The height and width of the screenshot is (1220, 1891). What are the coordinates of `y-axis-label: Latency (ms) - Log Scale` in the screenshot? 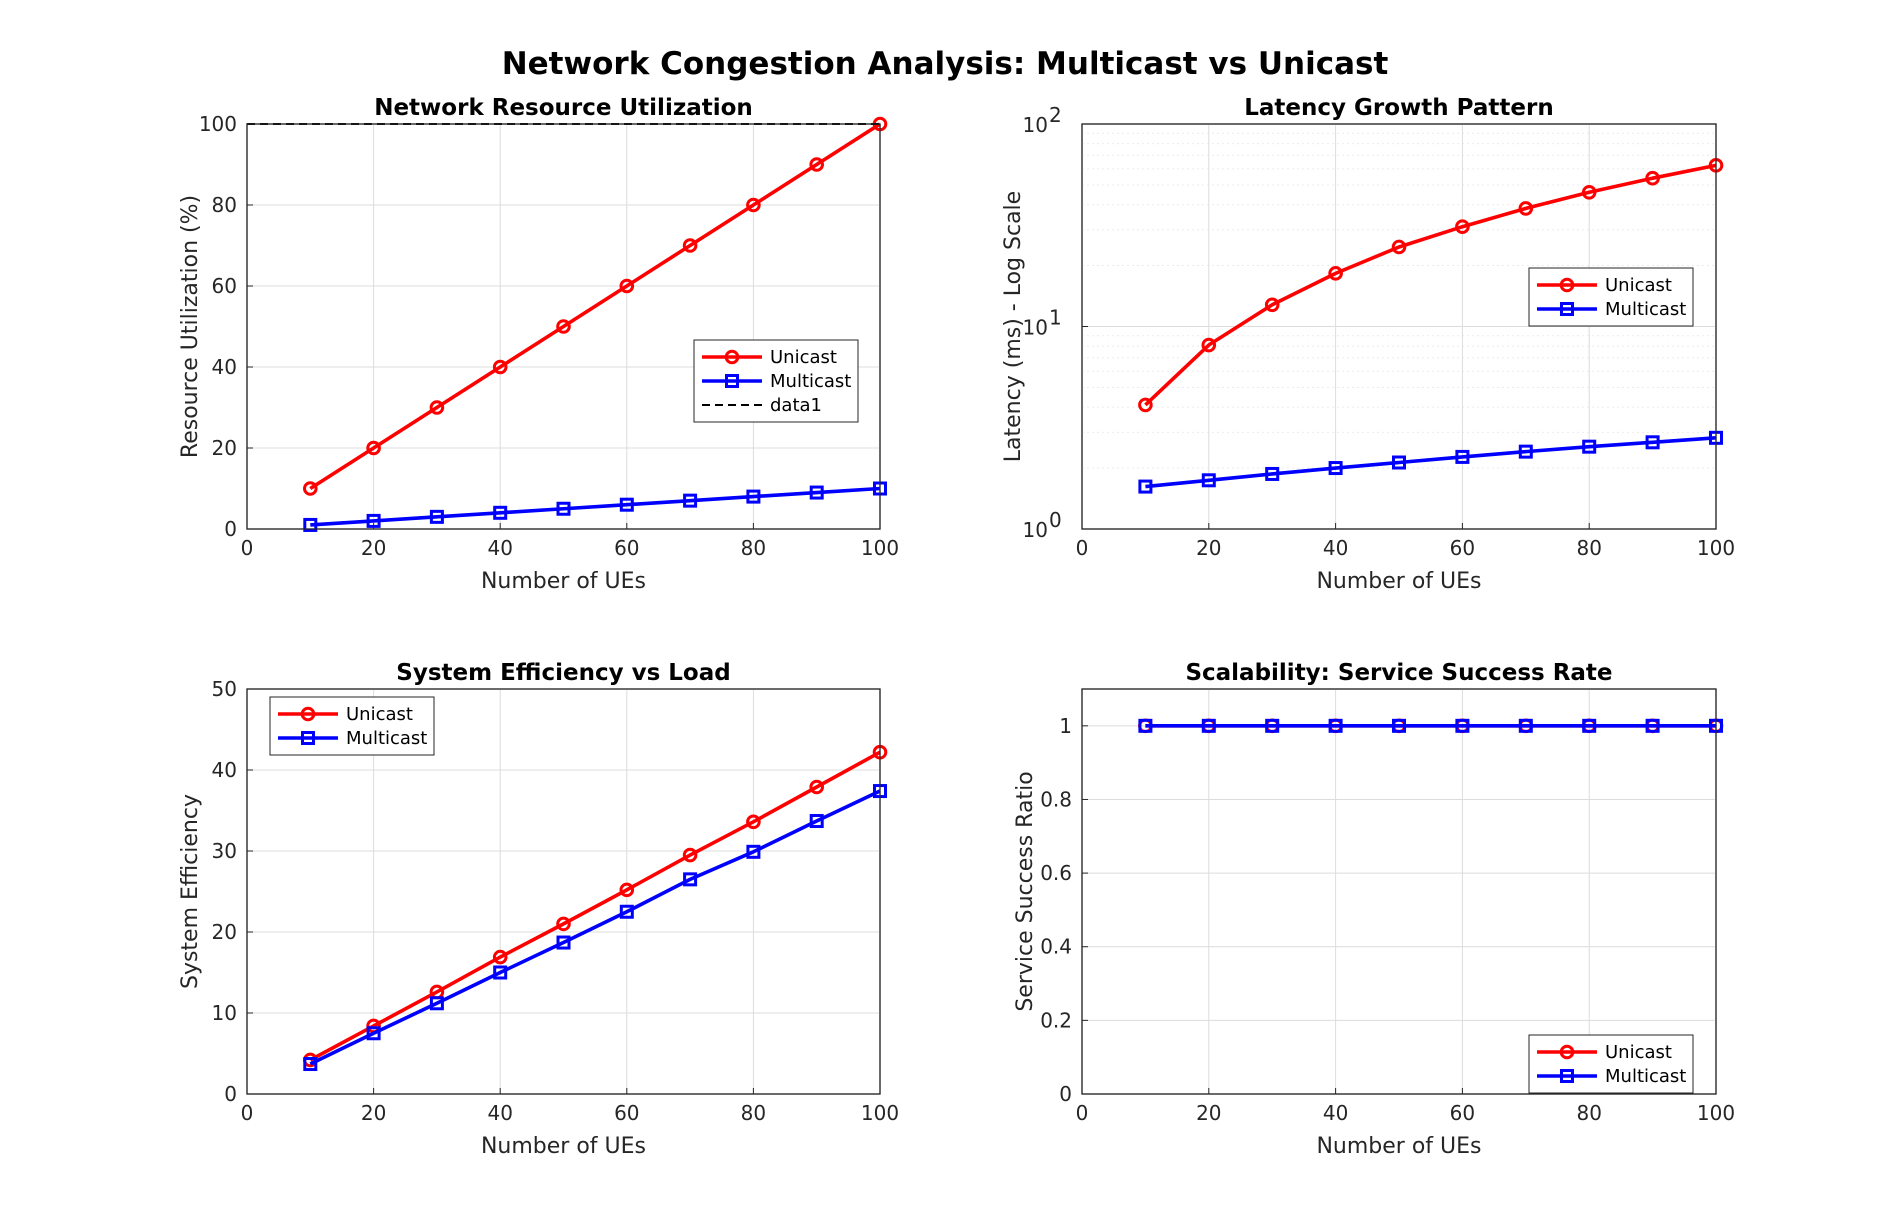 It's located at (1013, 326).